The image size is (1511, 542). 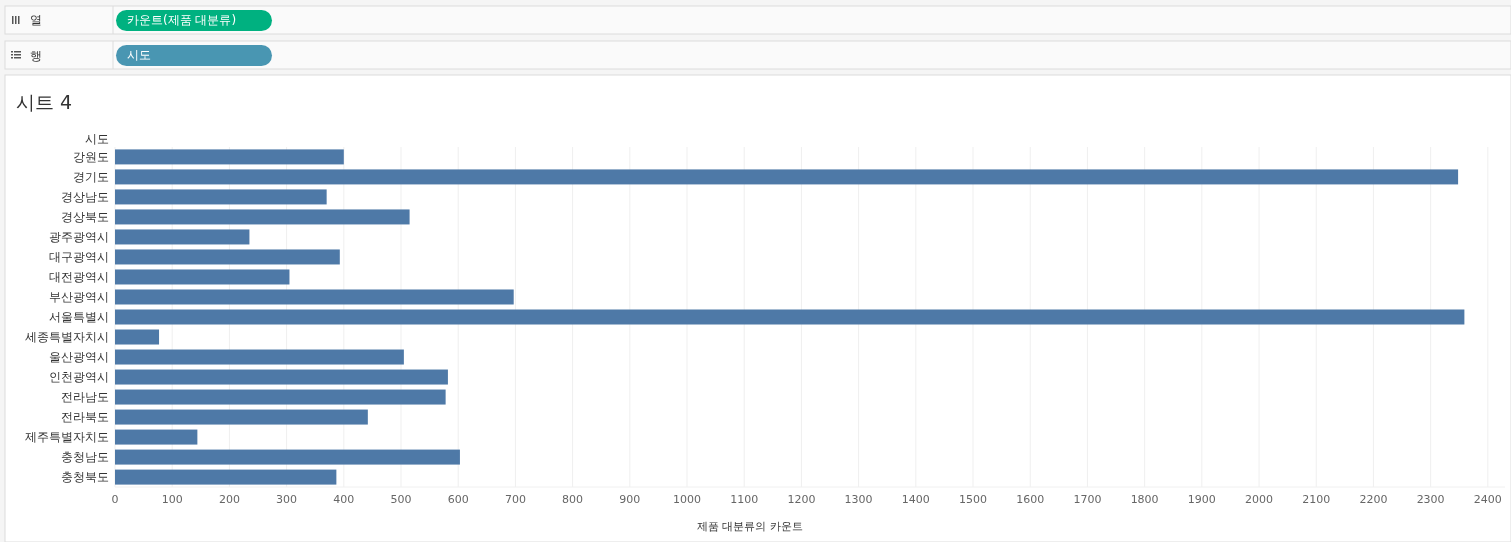 What do you see at coordinates (1316, 499) in the screenshot?
I see `x-tick-label: 2100` at bounding box center [1316, 499].